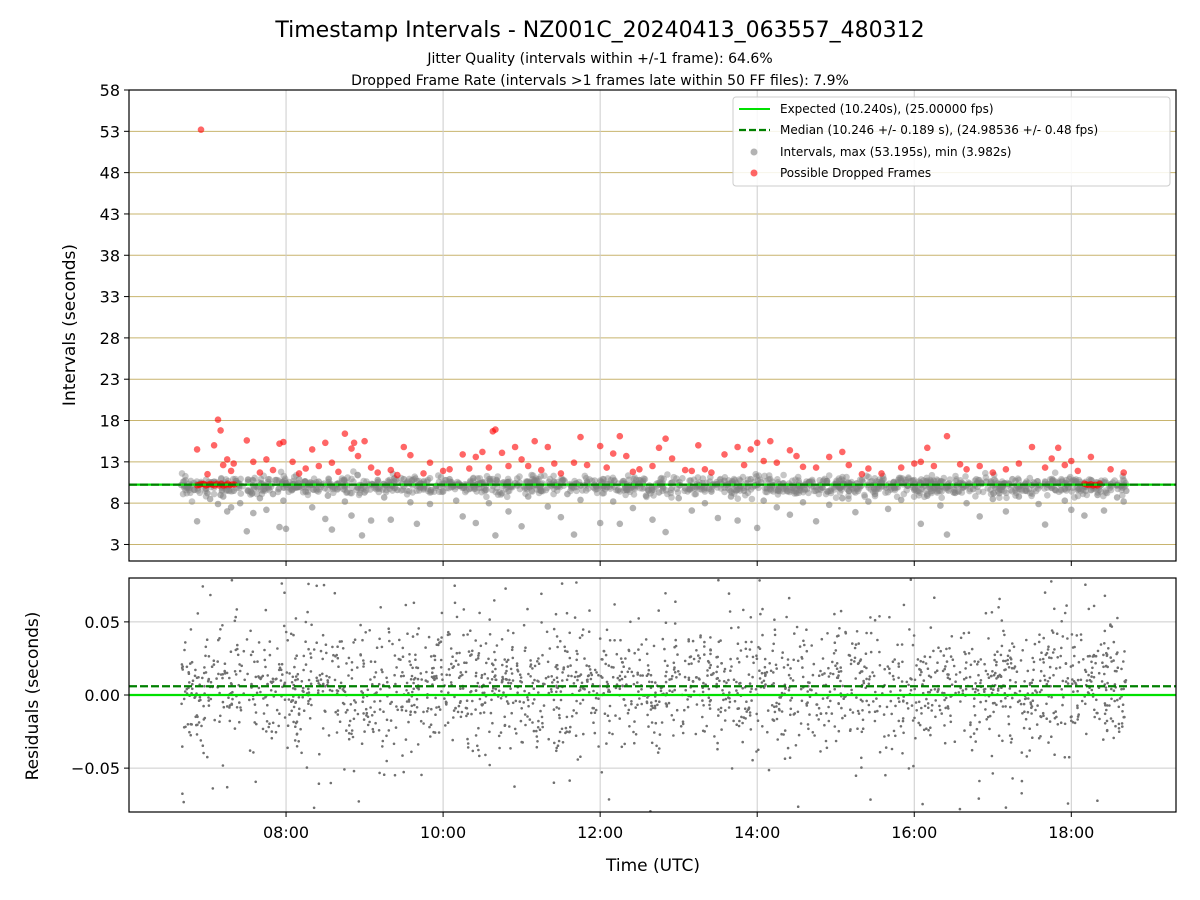  Describe the element at coordinates (754, 152) in the screenshot. I see `legend-intervals-swatch` at that location.